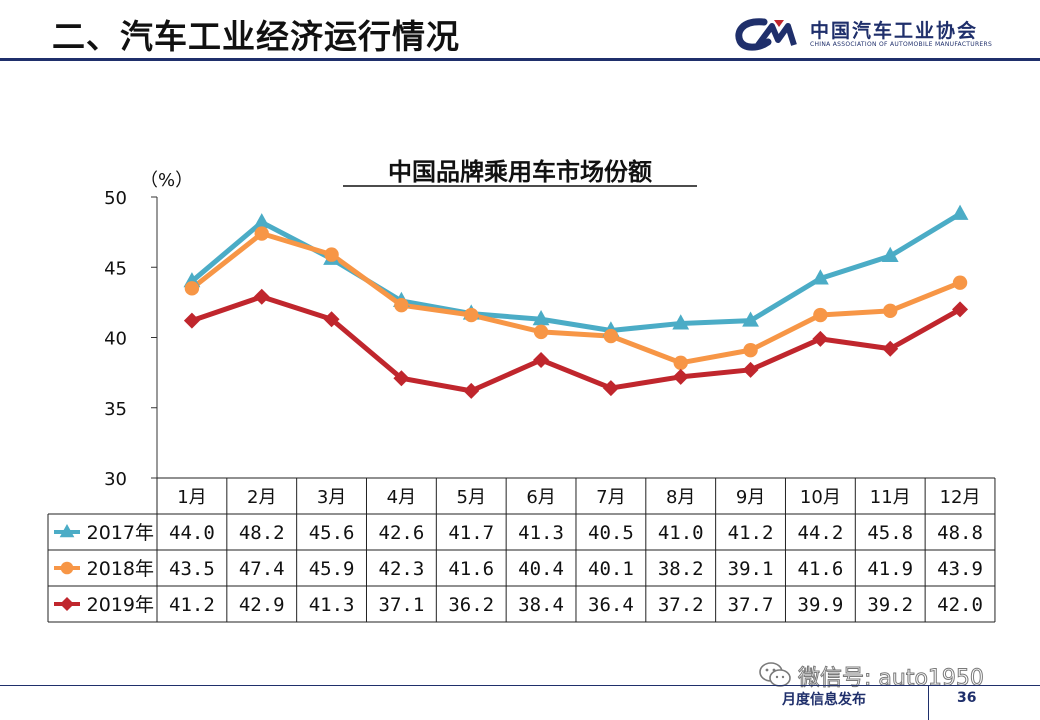 This screenshot has width=1040, height=720. What do you see at coordinates (820, 497) in the screenshot?
I see `x-category-label: 10月` at bounding box center [820, 497].